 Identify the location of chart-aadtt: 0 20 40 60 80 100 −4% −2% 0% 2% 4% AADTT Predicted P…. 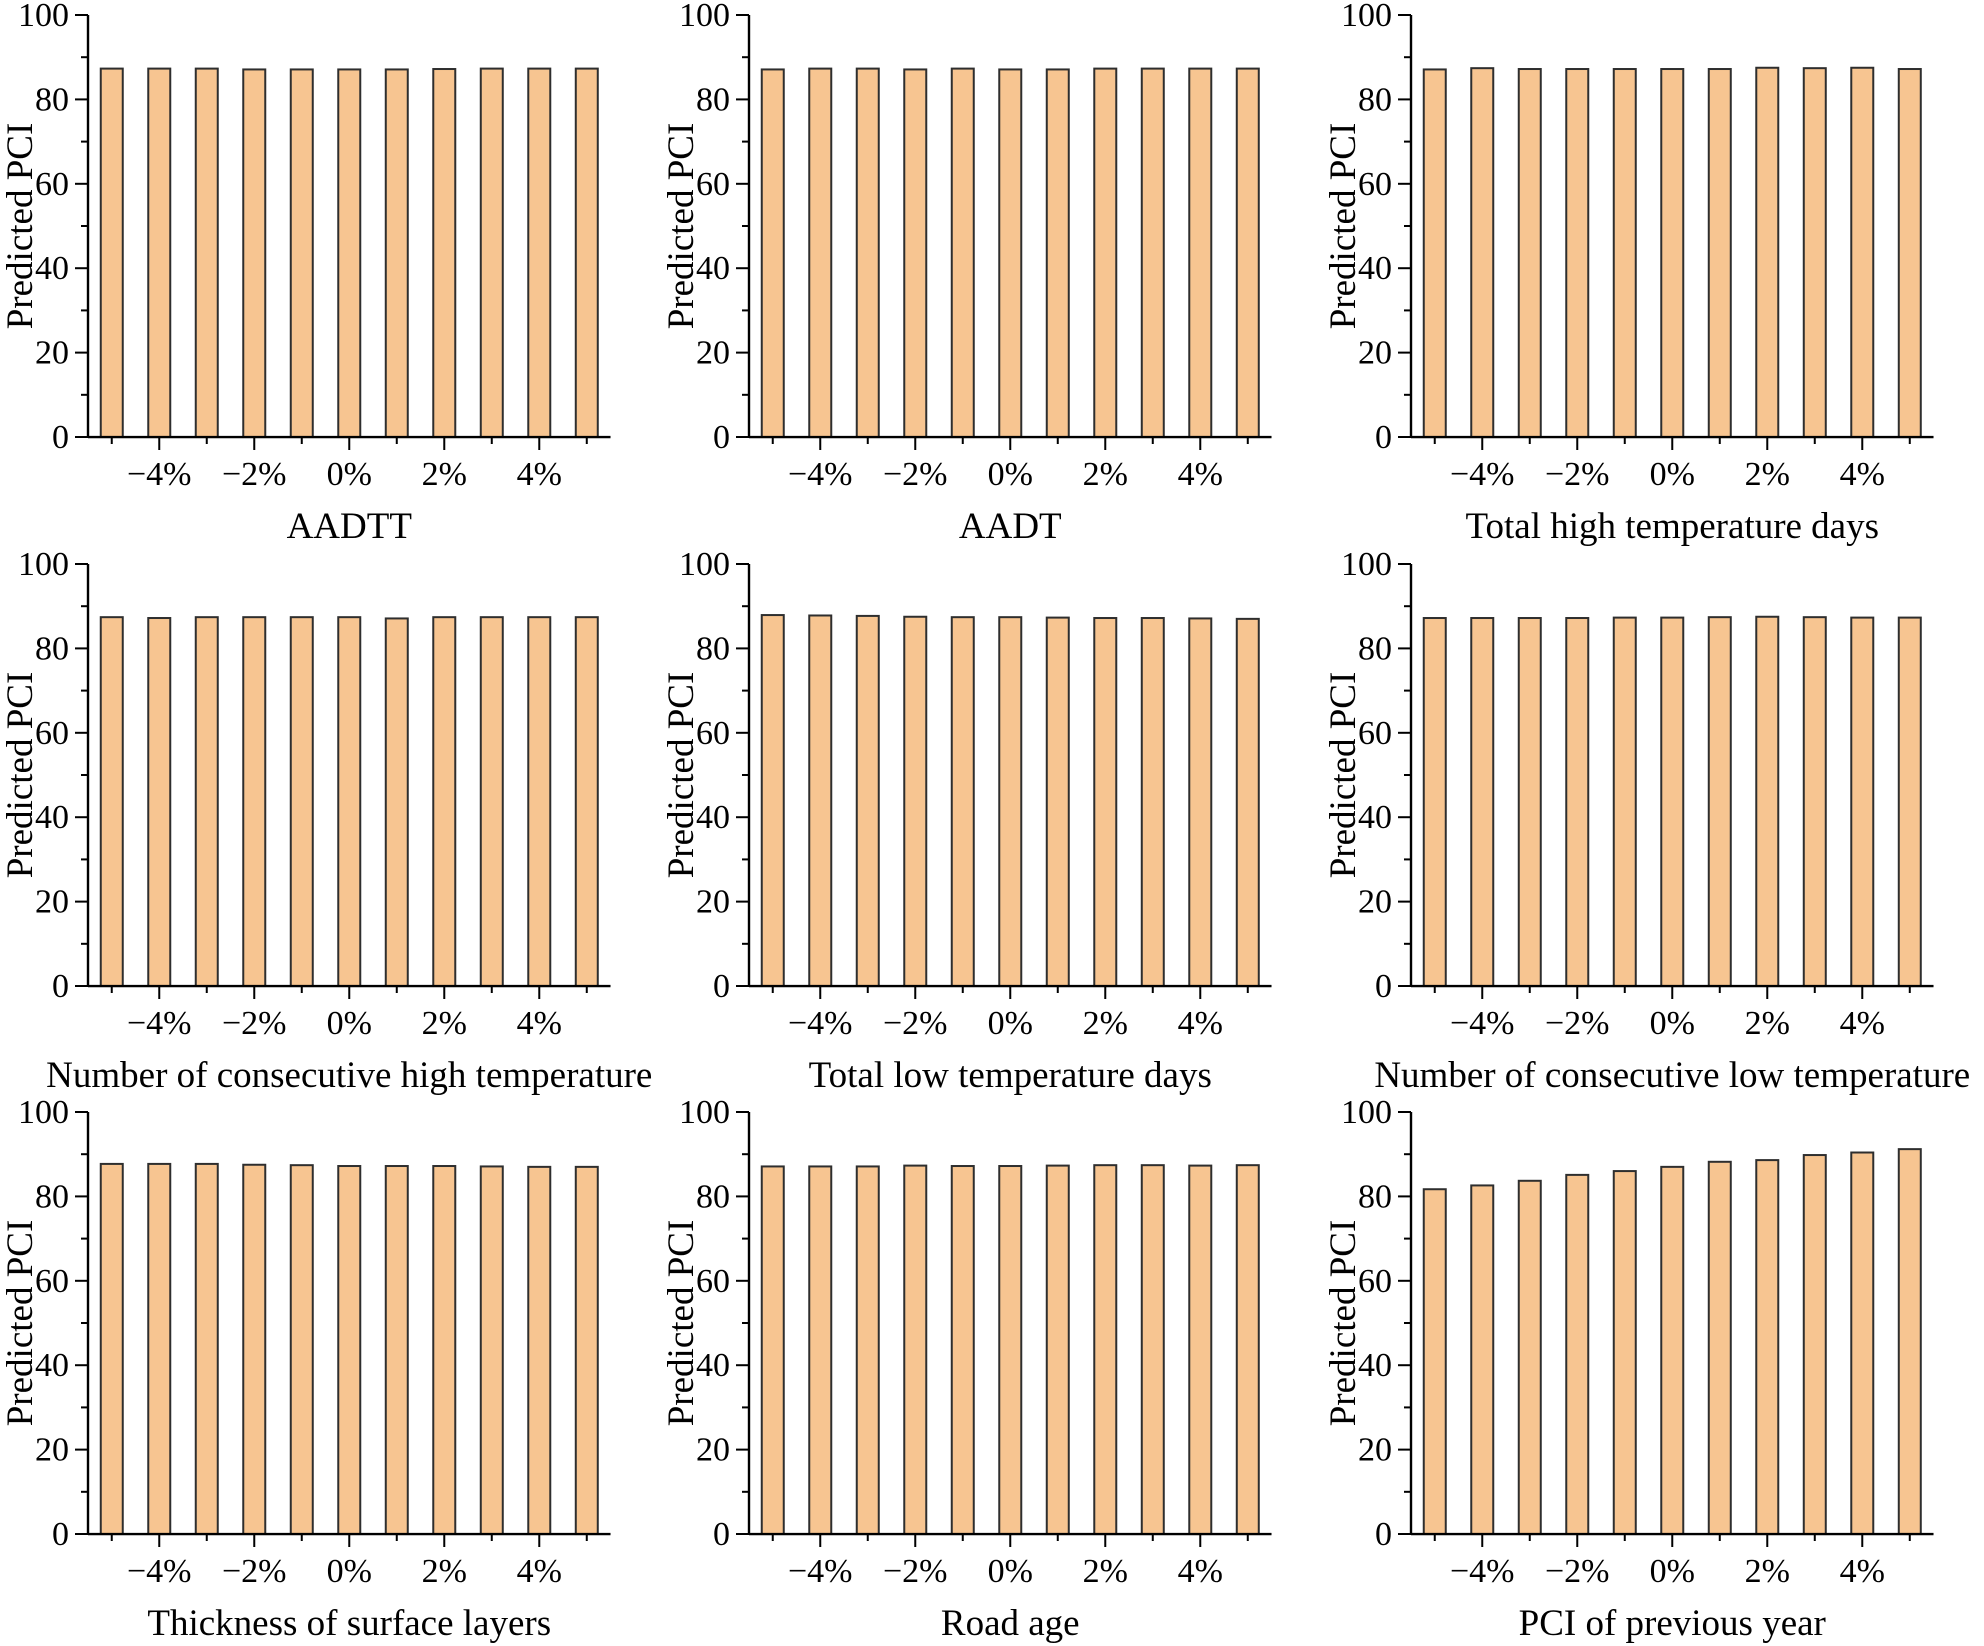
(330, 274).